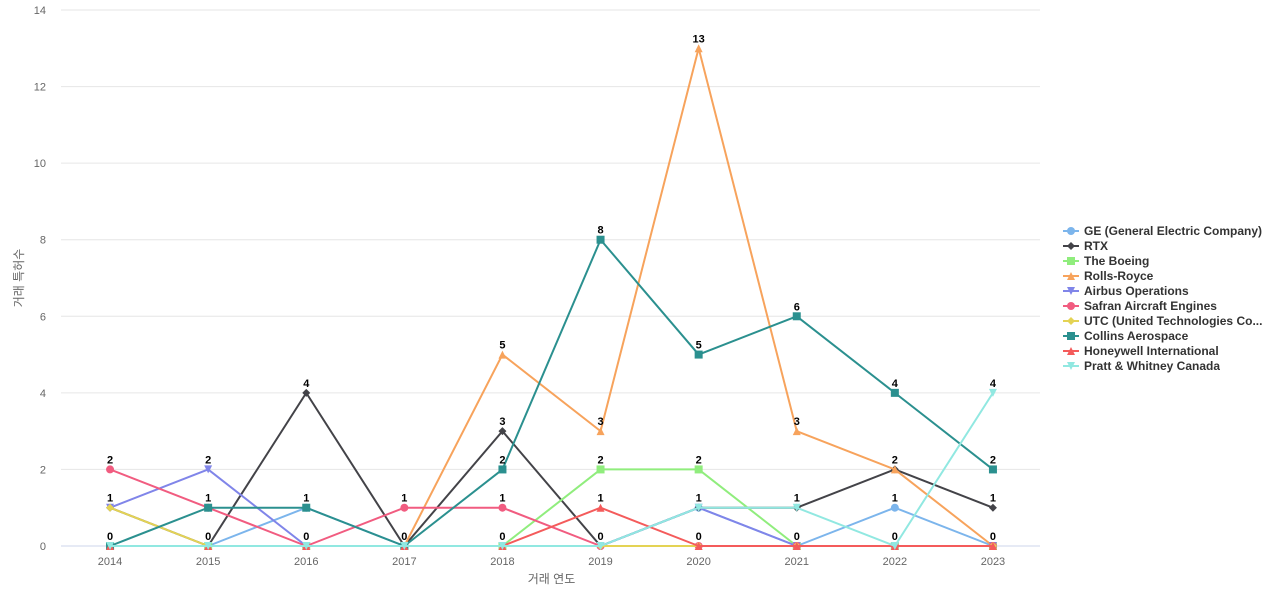 Image resolution: width=1280 pixels, height=600 pixels. Describe the element at coordinates (797, 307) in the screenshot. I see `data-label: 6` at that location.